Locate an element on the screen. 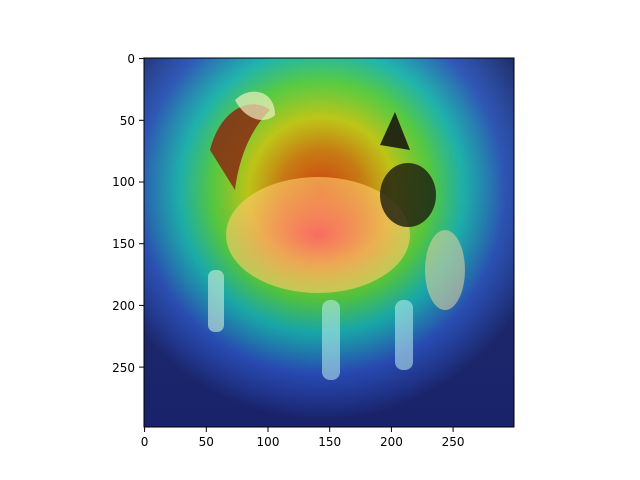  y-axis: 0 50 100 150 200 250 is located at coordinates (128, 213).